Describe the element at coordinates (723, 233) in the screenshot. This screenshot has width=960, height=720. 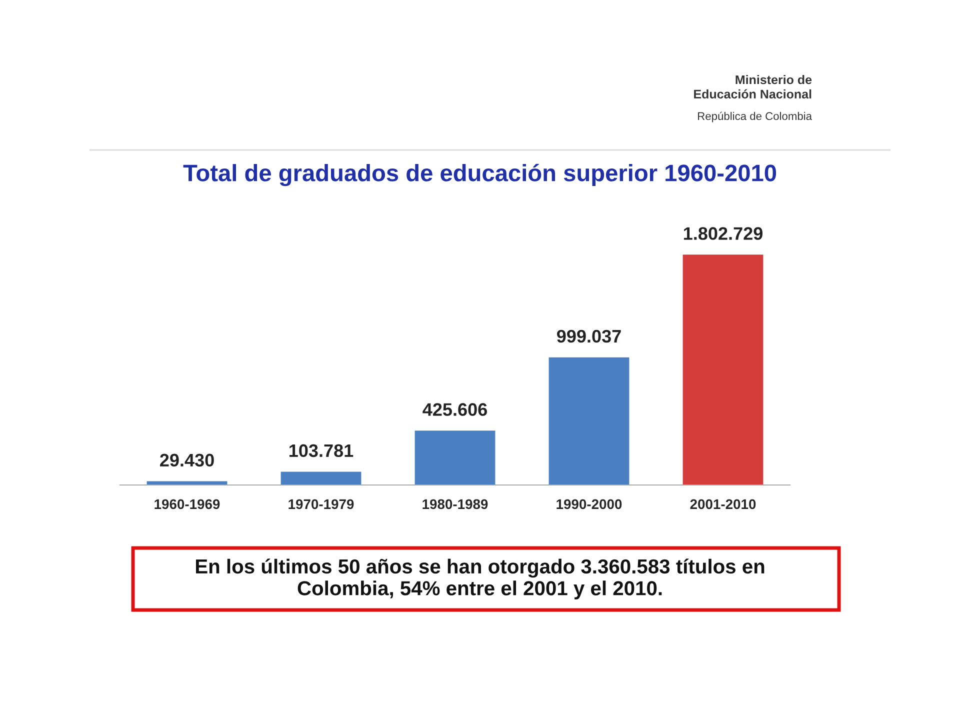
I see `data-label: 1.802.729` at that location.